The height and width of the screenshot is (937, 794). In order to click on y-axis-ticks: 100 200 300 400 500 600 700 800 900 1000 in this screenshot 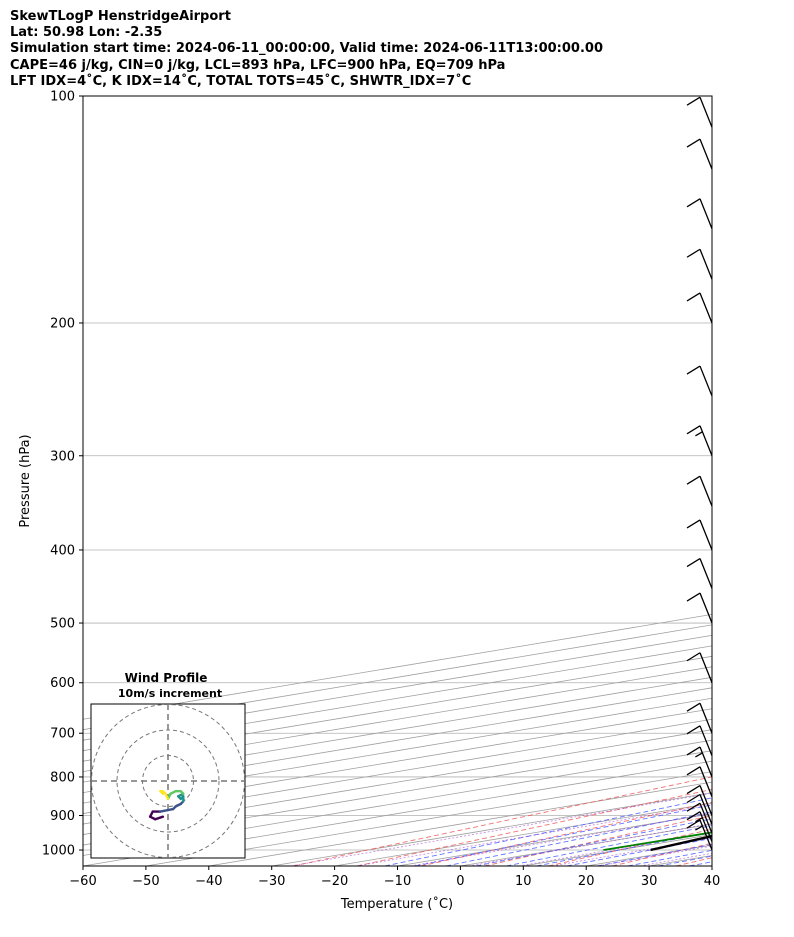, I will do `click(62, 474)`.